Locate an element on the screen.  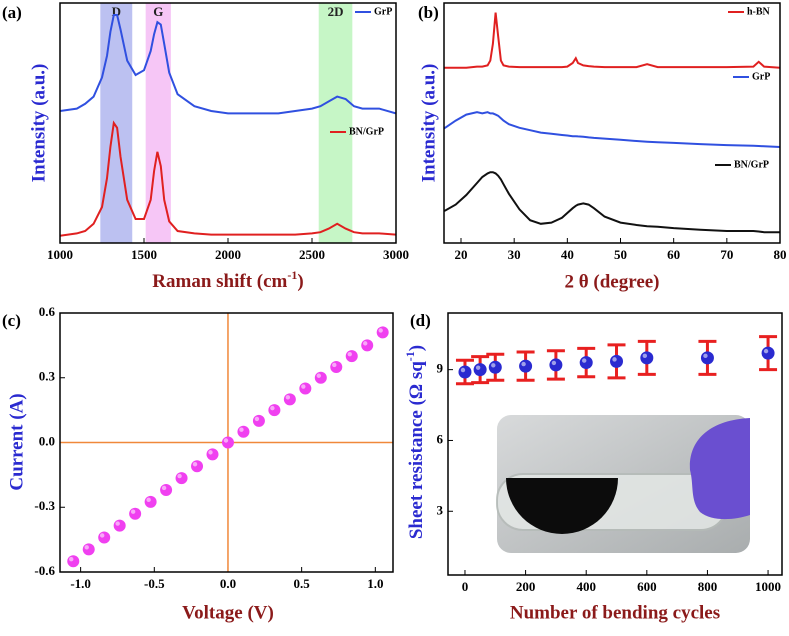
x-tick-label: 80 is located at coordinates (780, 254).